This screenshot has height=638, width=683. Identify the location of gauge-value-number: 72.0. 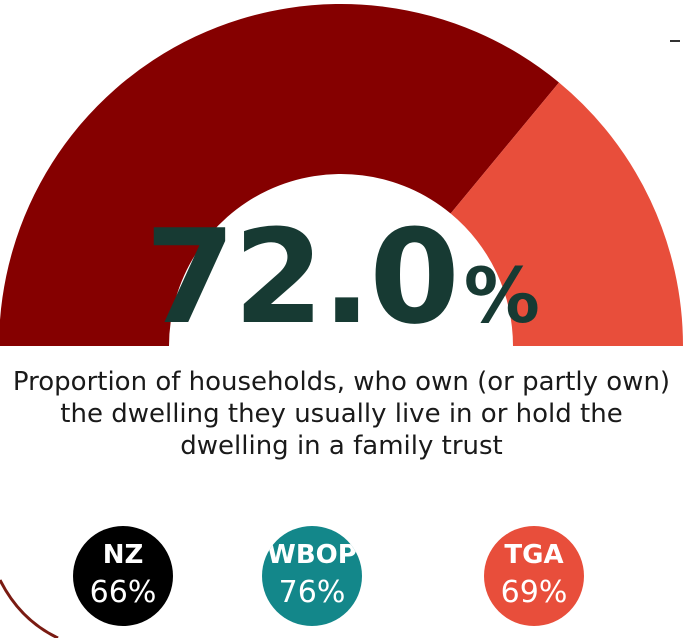
(302, 277).